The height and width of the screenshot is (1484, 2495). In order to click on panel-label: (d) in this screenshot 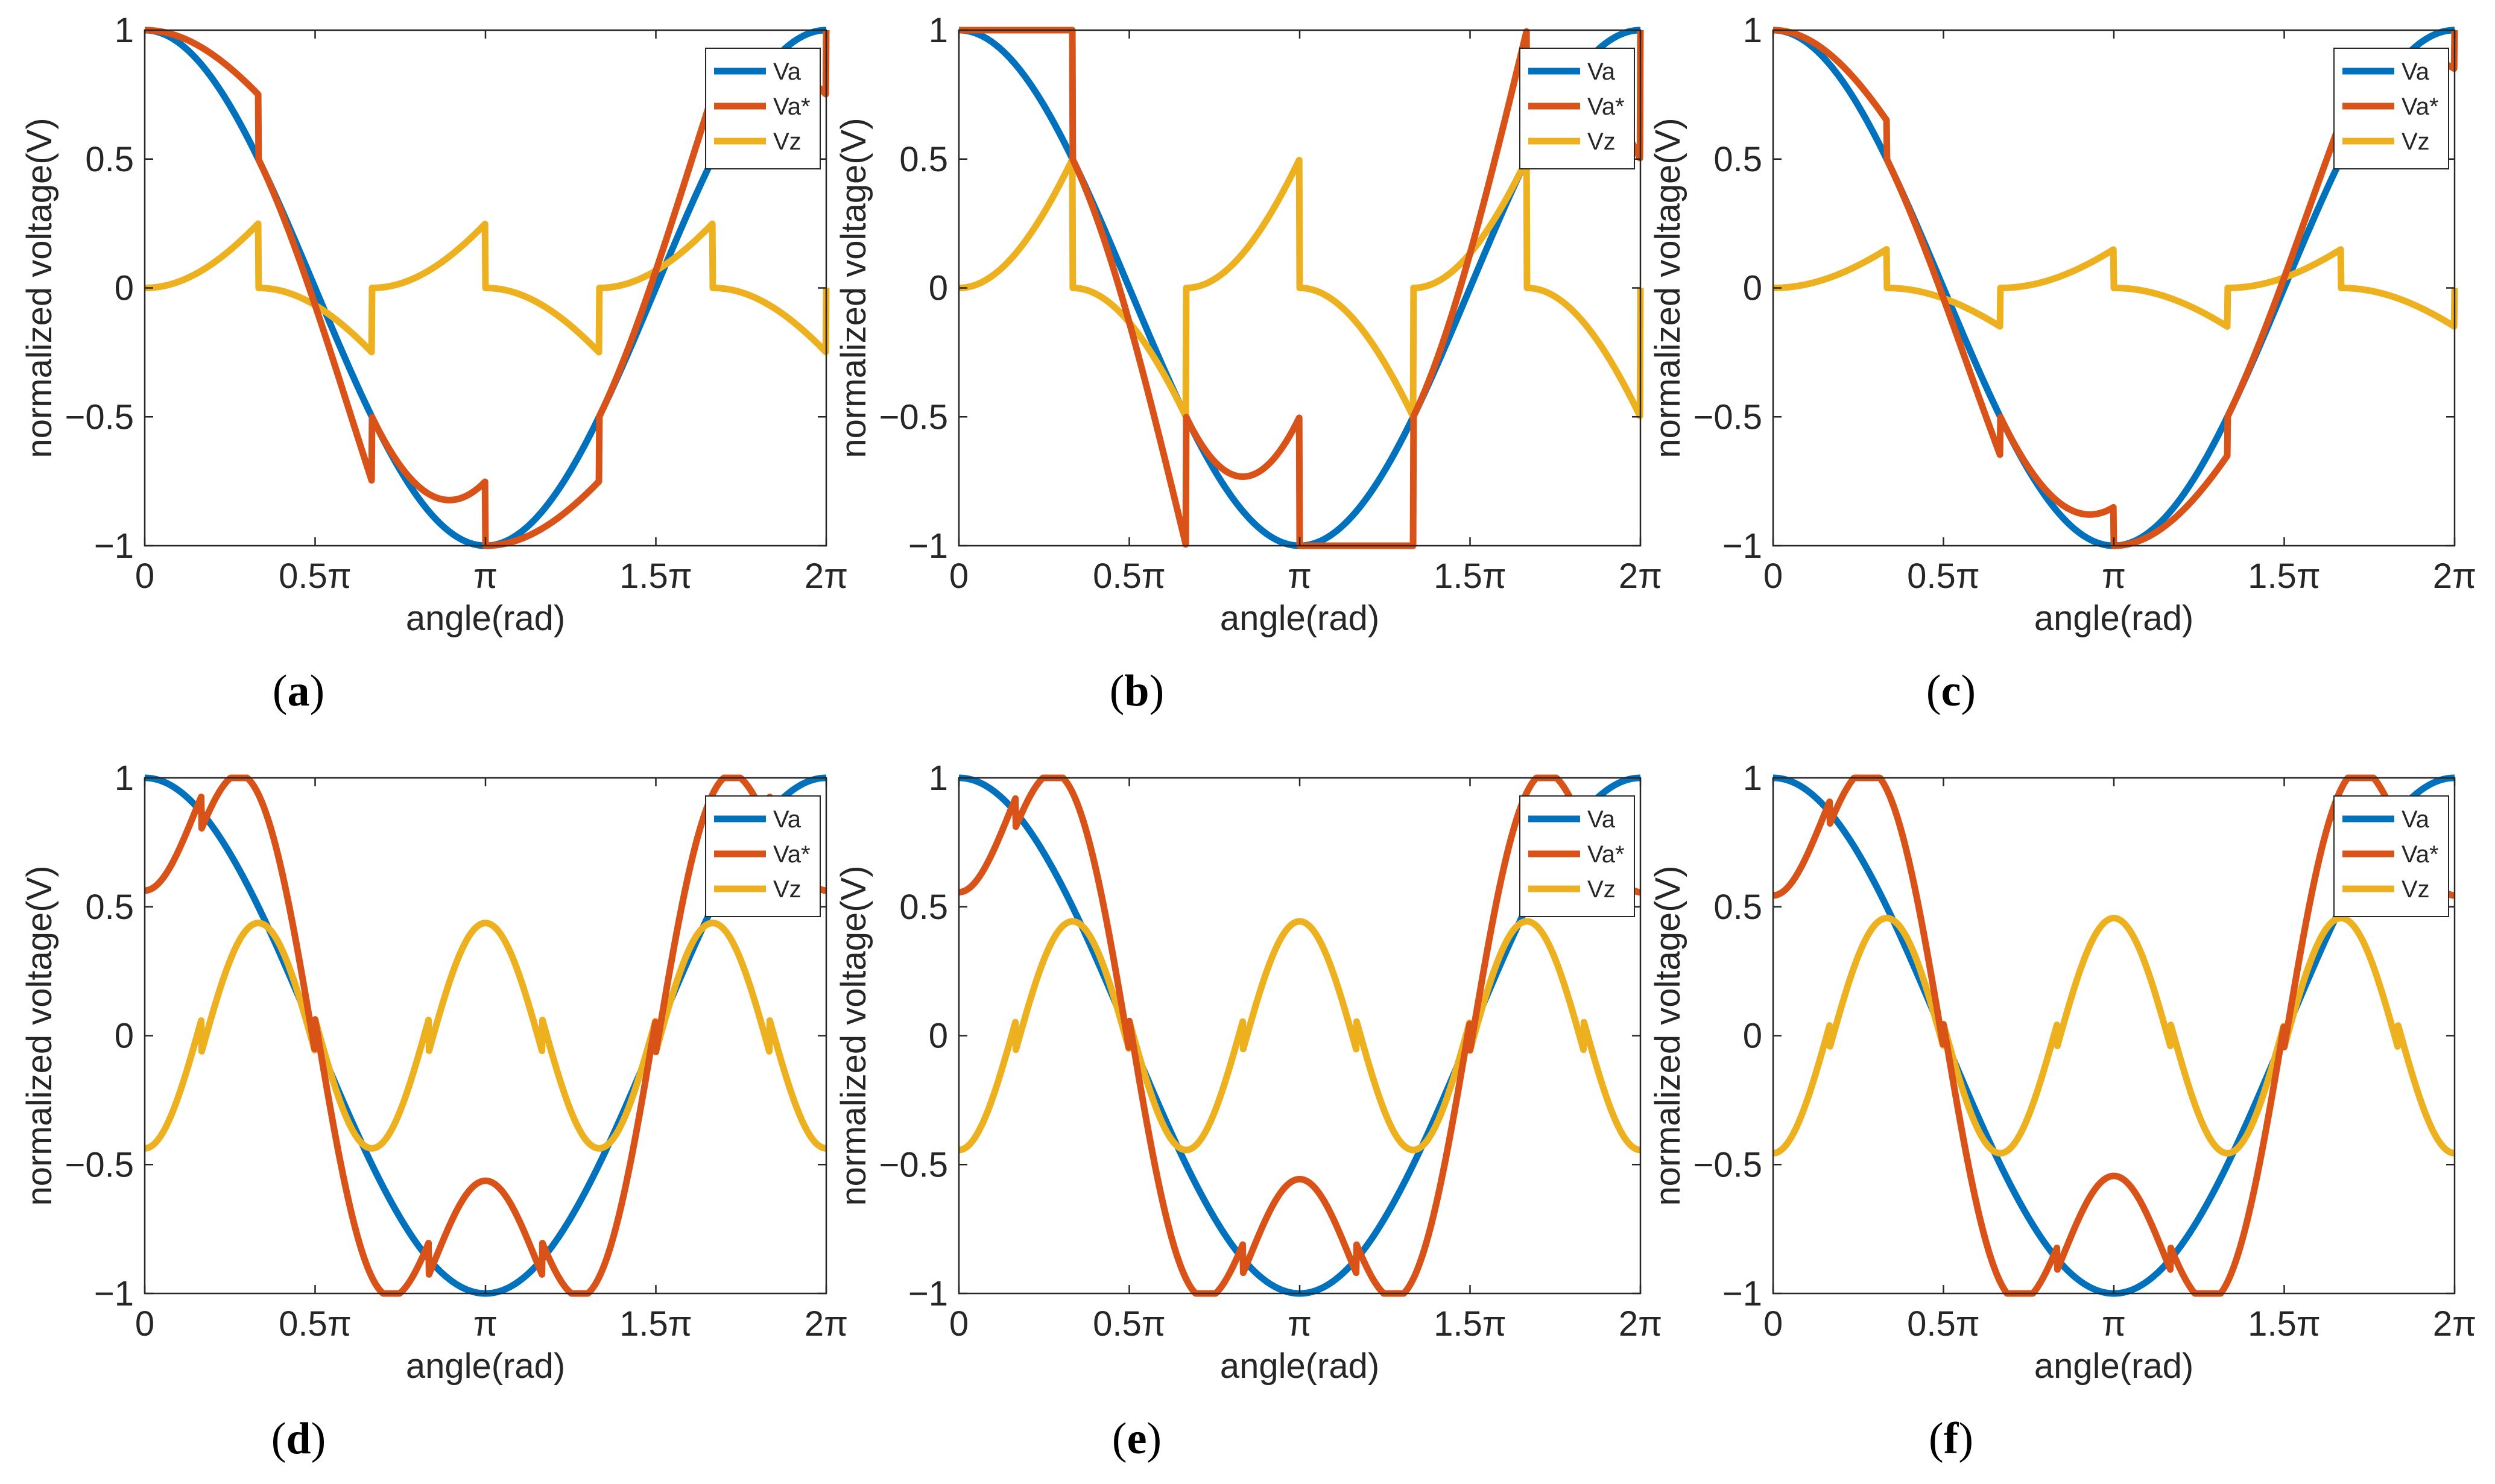, I will do `click(298, 1438)`.